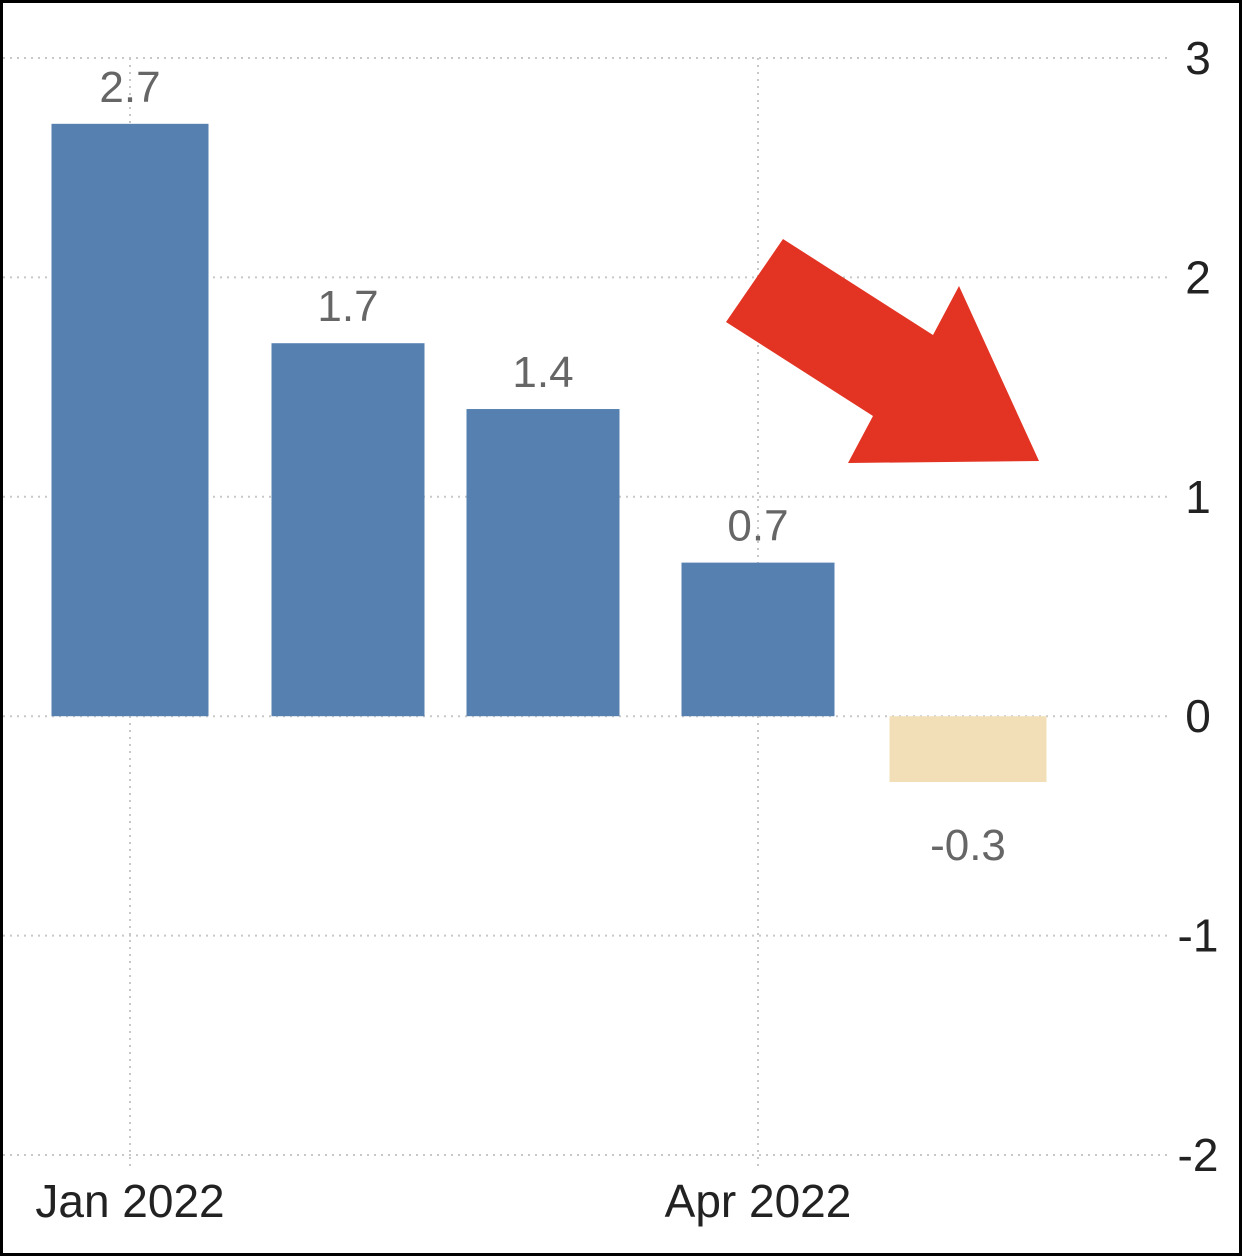 The image size is (1242, 1256). Describe the element at coordinates (130, 420) in the screenshot. I see `bar-jan-2022` at that location.